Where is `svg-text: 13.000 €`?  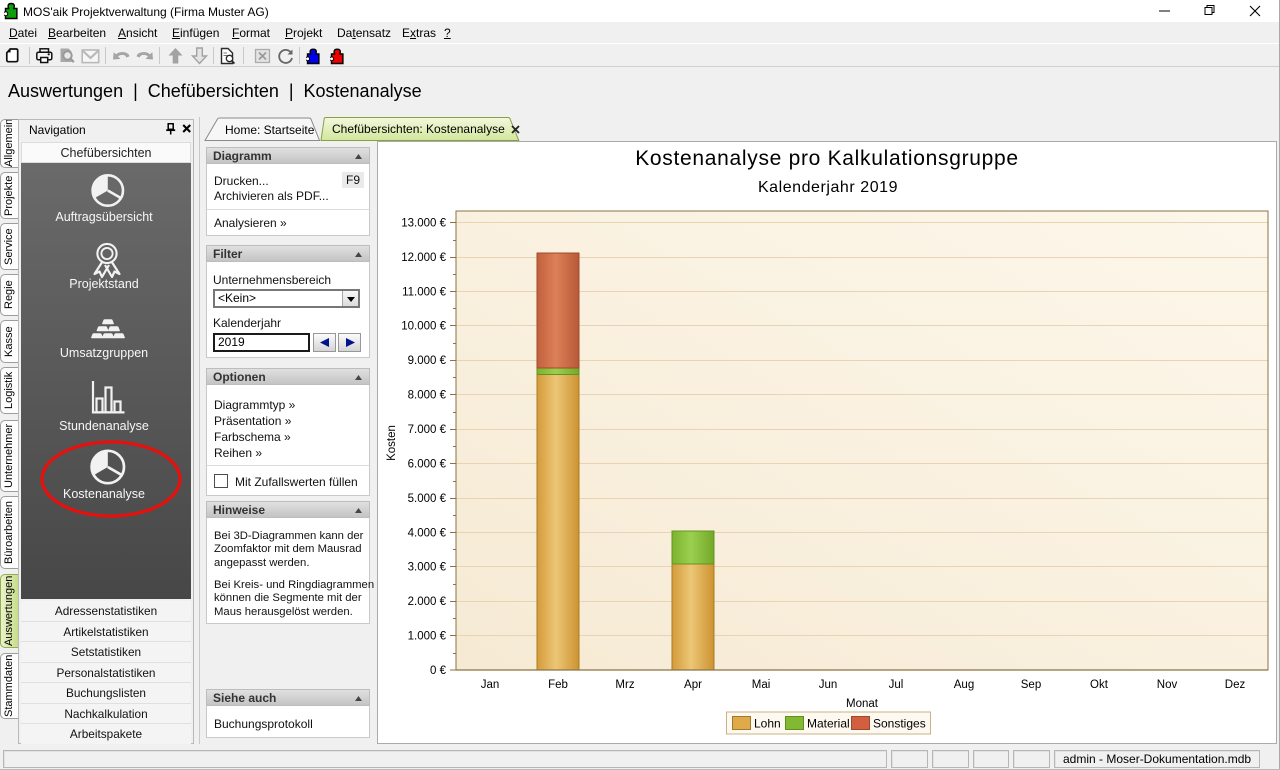
svg-text: 13.000 € is located at coordinates (423, 224).